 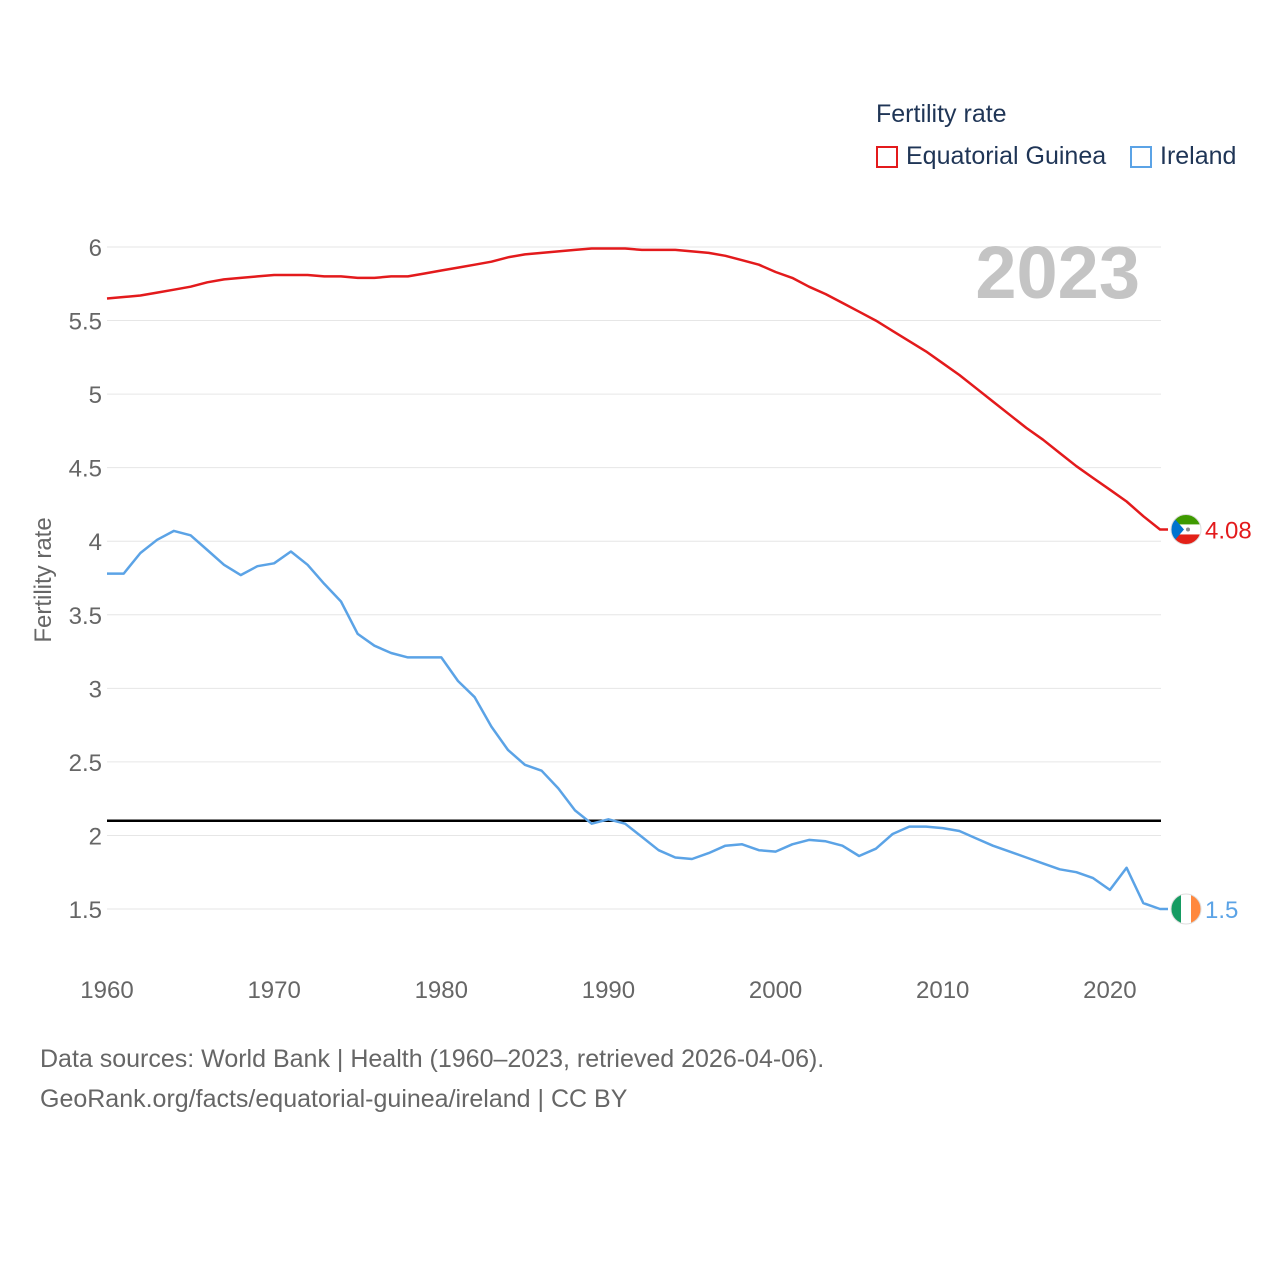 What do you see at coordinates (106, 990) in the screenshot?
I see `x-tick-label: 1960` at bounding box center [106, 990].